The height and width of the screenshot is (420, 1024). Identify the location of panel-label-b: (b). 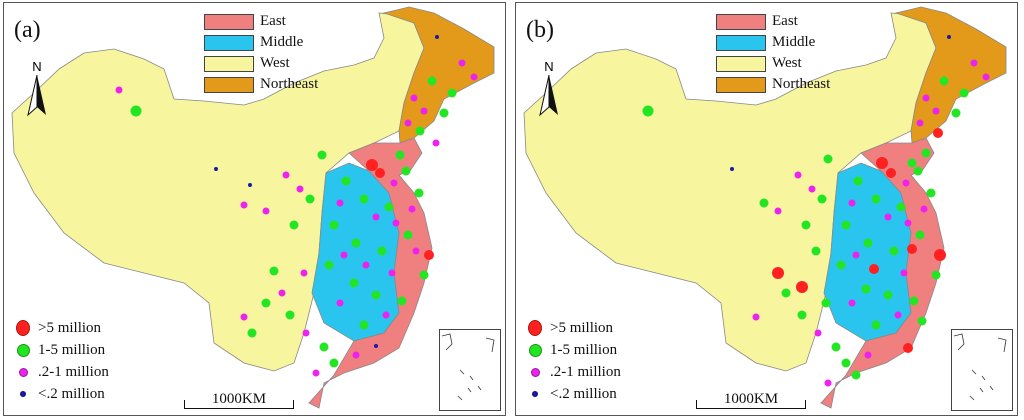
(540, 30).